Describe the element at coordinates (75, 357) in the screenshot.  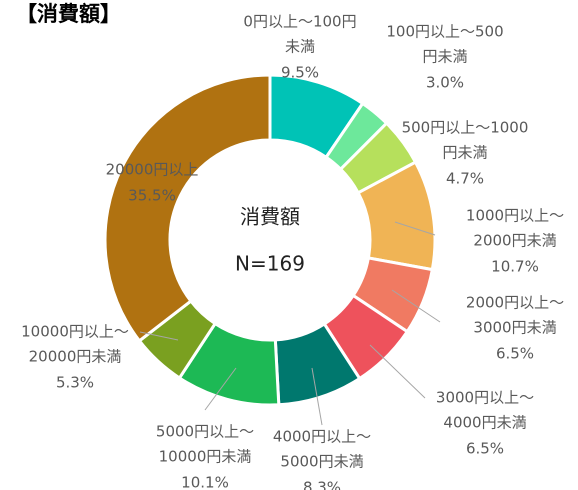
I see `category-label: 20000円未満` at that location.